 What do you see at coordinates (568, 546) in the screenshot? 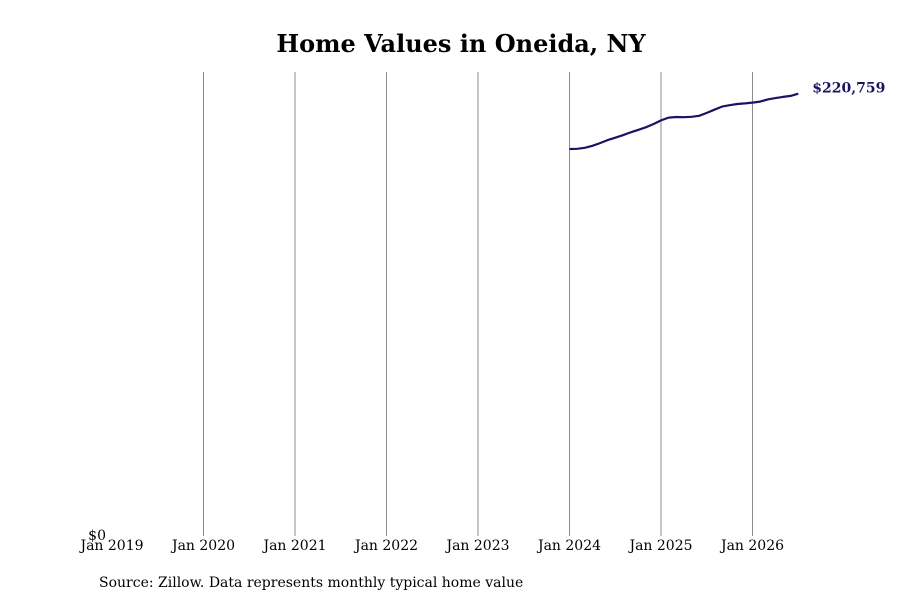
I see `x-tick-label: Jan 2024` at bounding box center [568, 546].